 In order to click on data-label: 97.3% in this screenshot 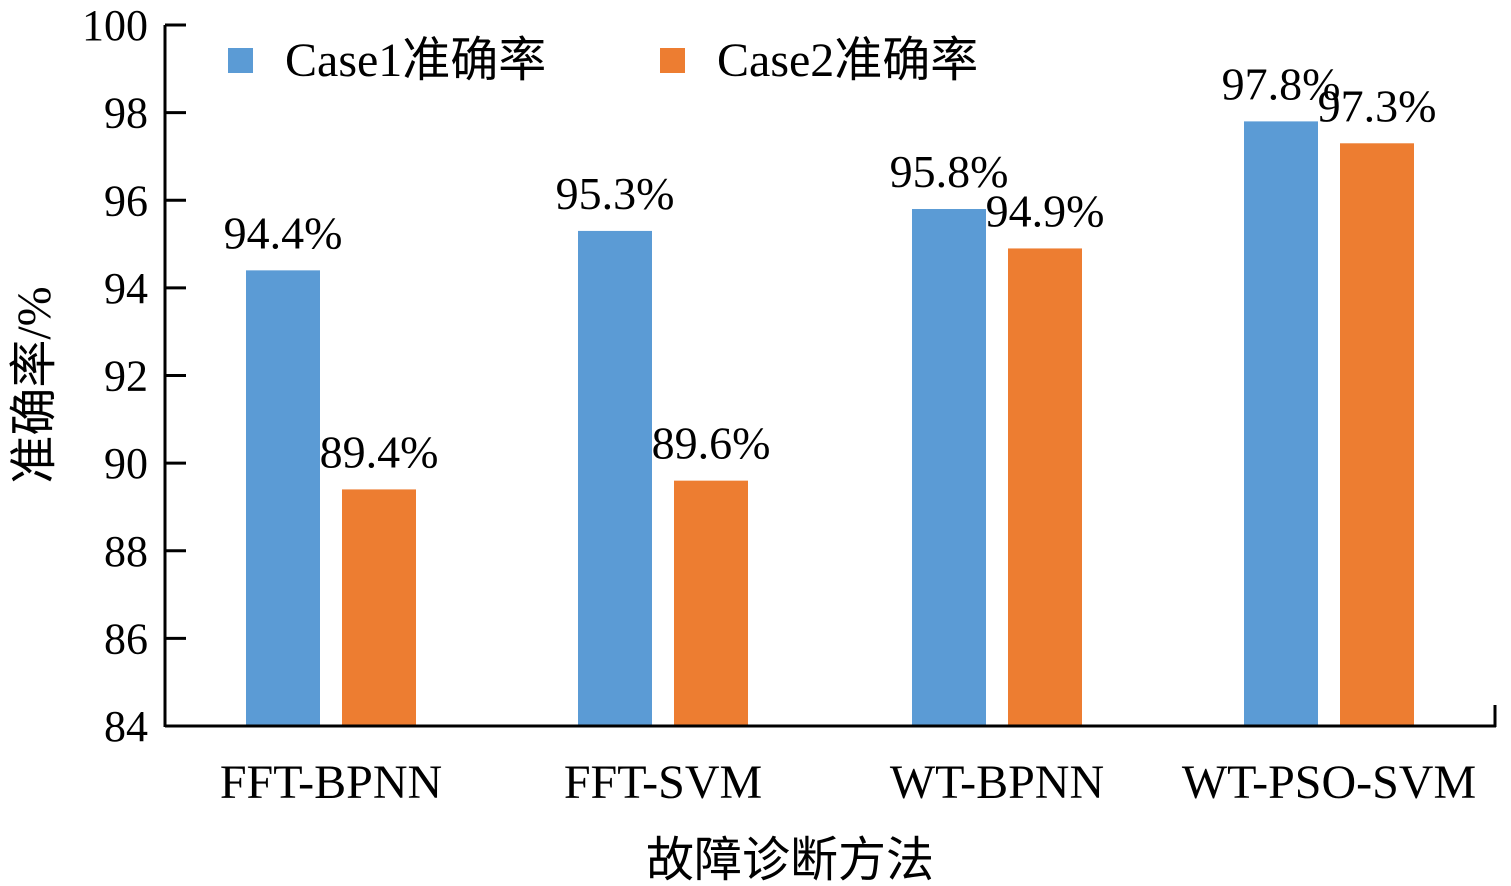, I will do `click(1377, 105)`.